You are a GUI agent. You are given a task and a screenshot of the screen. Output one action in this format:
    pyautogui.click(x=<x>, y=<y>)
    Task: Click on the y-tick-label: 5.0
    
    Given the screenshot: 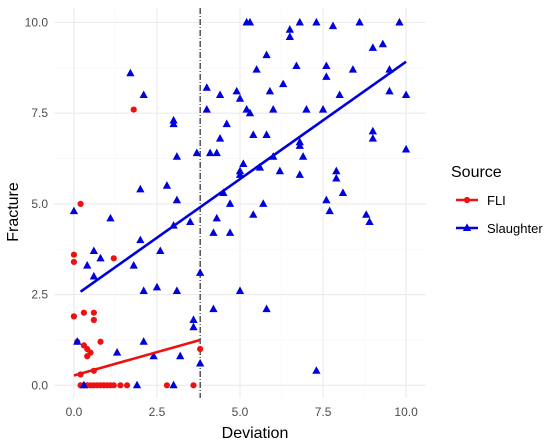 What is the action you would take?
    pyautogui.click(x=39, y=204)
    